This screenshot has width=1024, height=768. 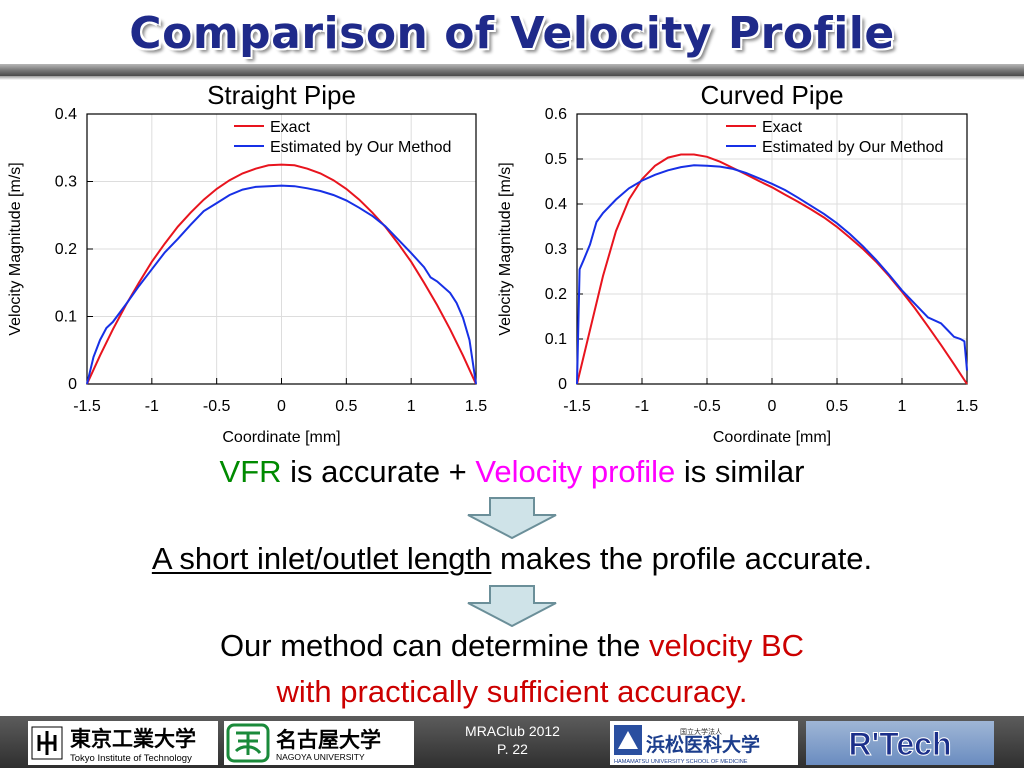 What do you see at coordinates (320, 757) in the screenshot?
I see `nagoya-name-en: NAGOYA UNIVERSITY` at bounding box center [320, 757].